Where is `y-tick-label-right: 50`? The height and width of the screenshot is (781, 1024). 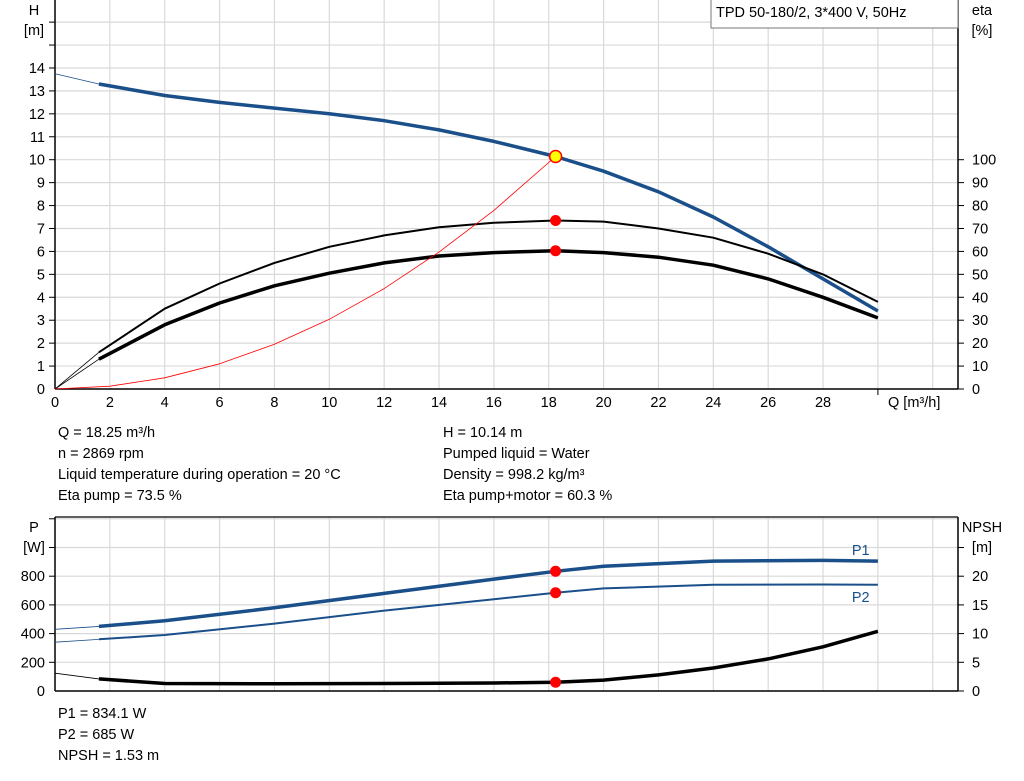
y-tick-label-right: 50 is located at coordinates (980, 275).